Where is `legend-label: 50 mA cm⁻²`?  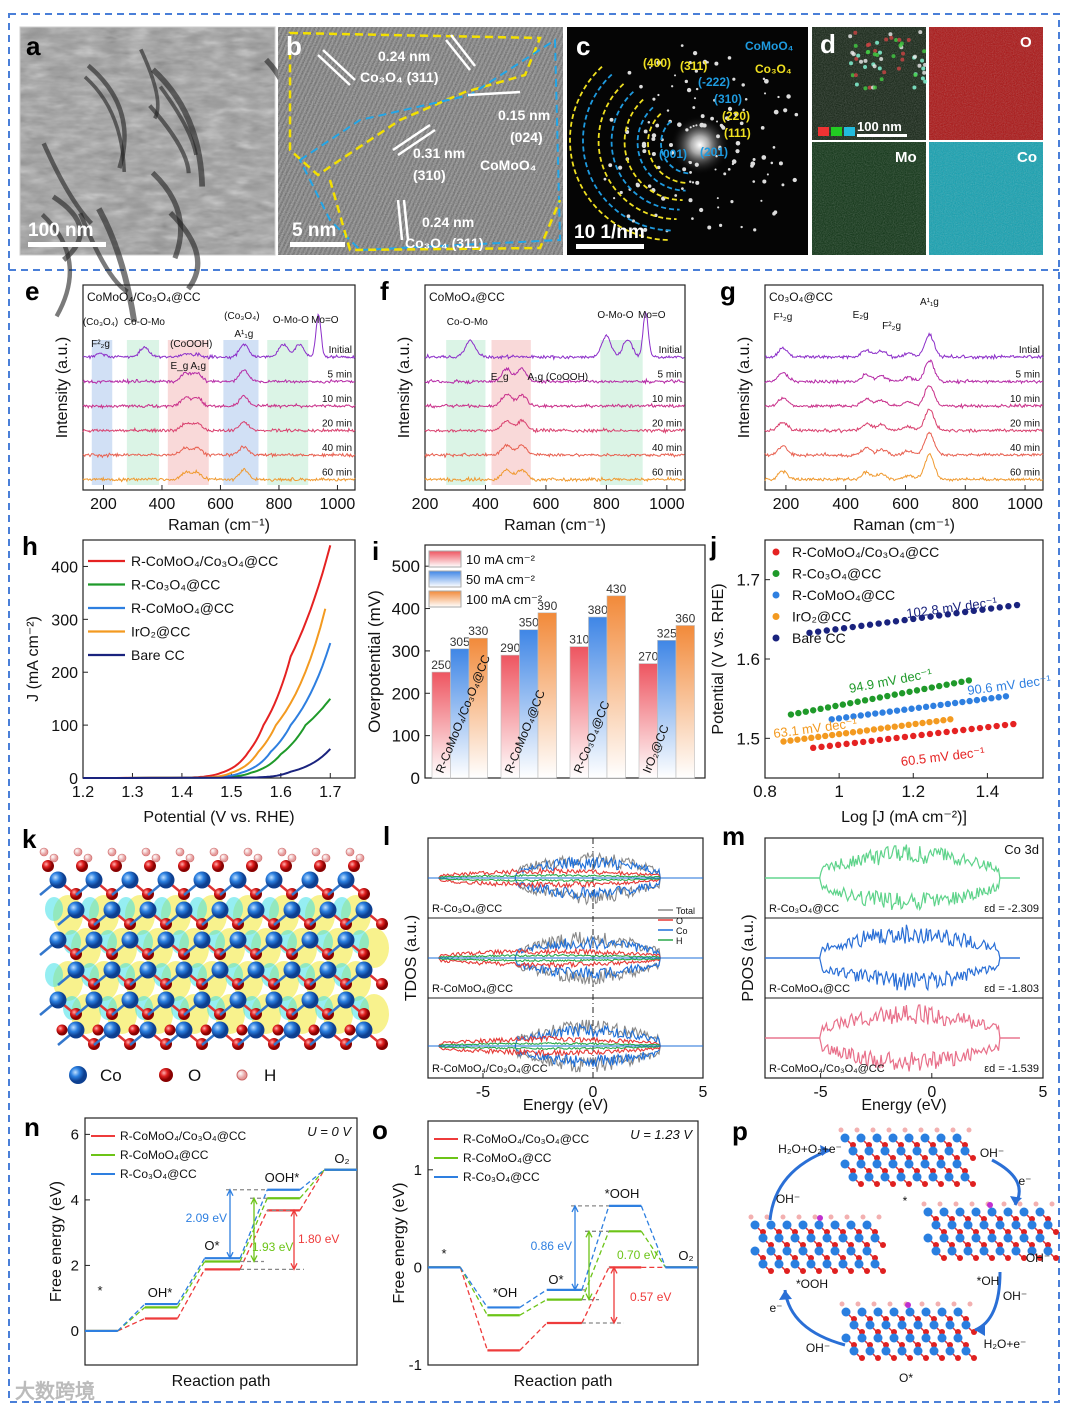
legend-label: 50 mA cm⁻² is located at coordinates (501, 579).